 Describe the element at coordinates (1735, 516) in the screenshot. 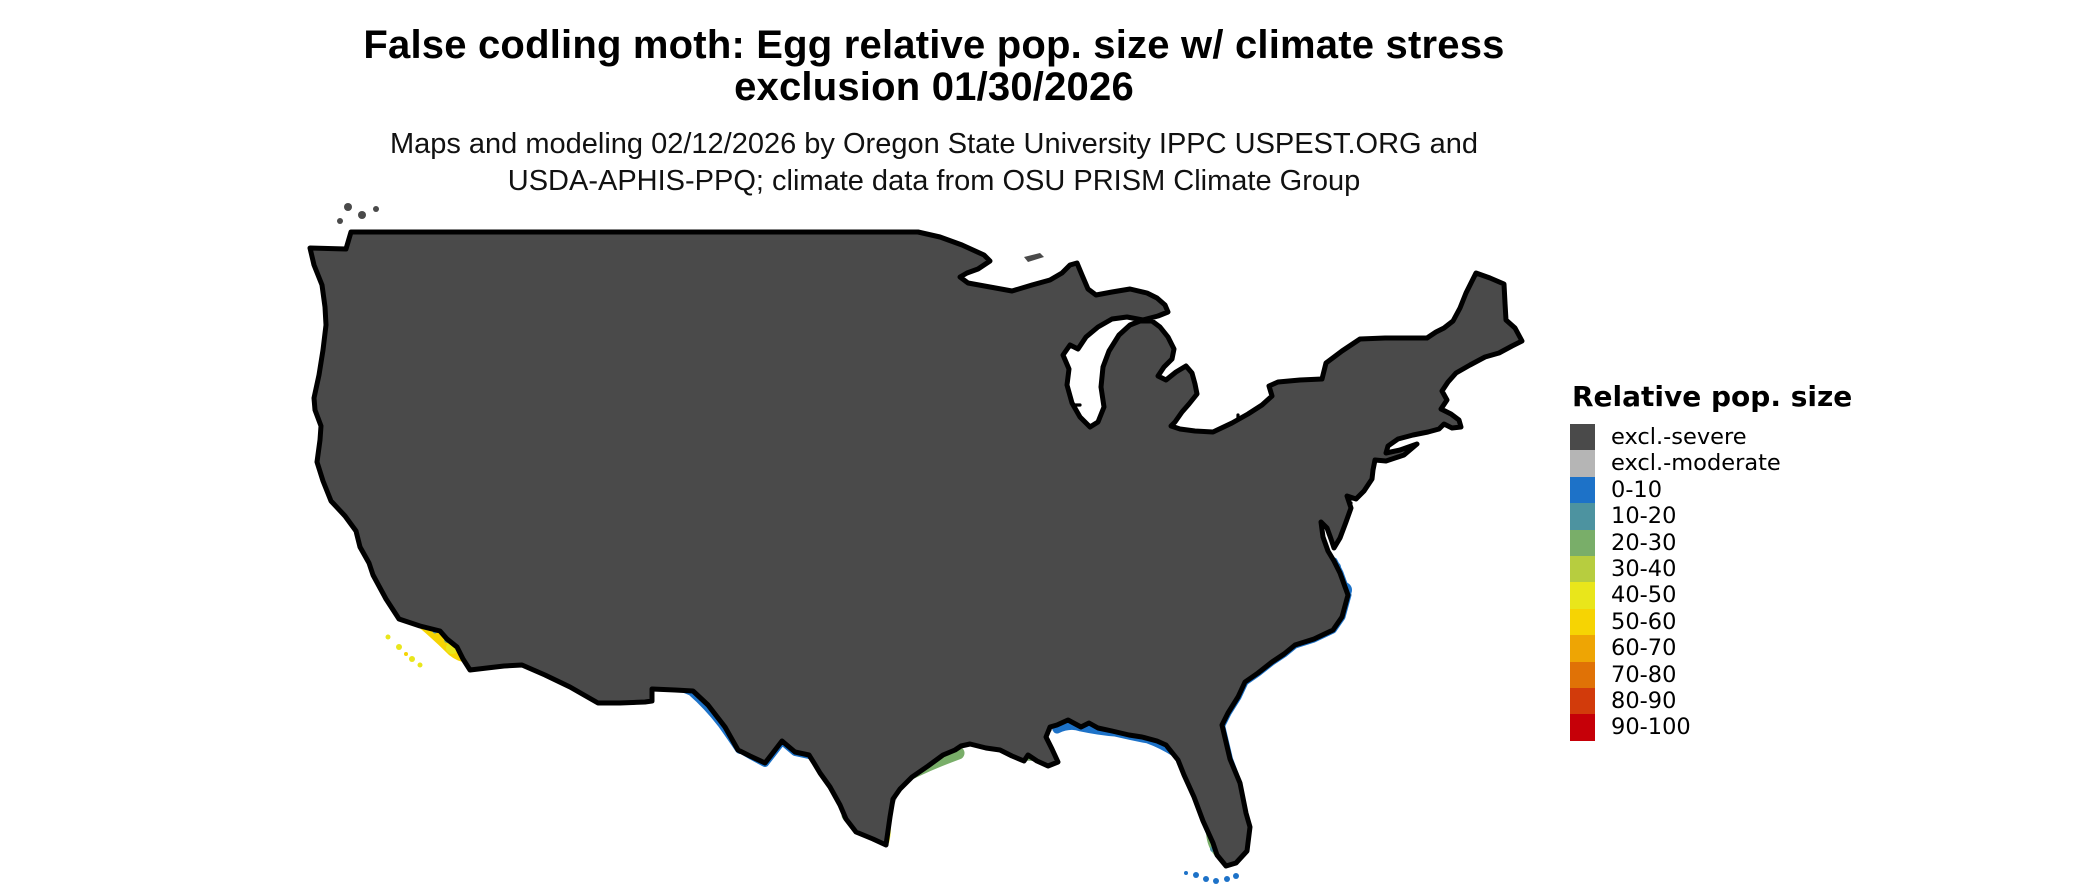

I see `legend-item: 10-20` at that location.